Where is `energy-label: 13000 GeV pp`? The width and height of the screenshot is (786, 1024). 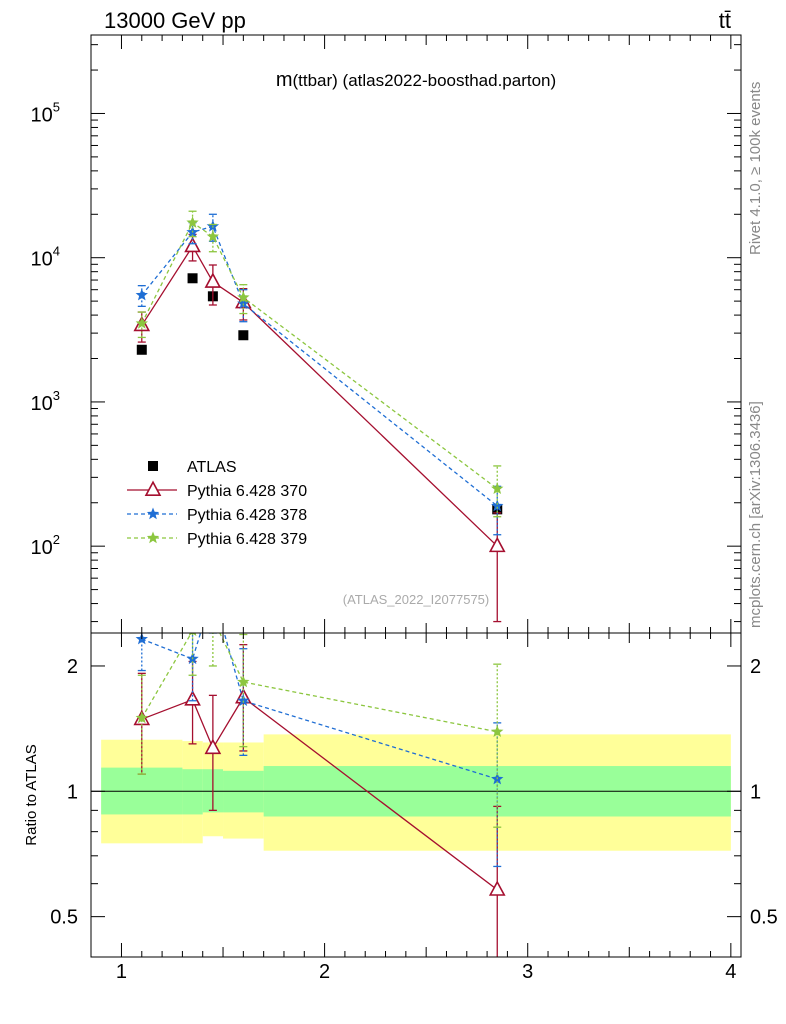
energy-label: 13000 GeV pp is located at coordinates (175, 20).